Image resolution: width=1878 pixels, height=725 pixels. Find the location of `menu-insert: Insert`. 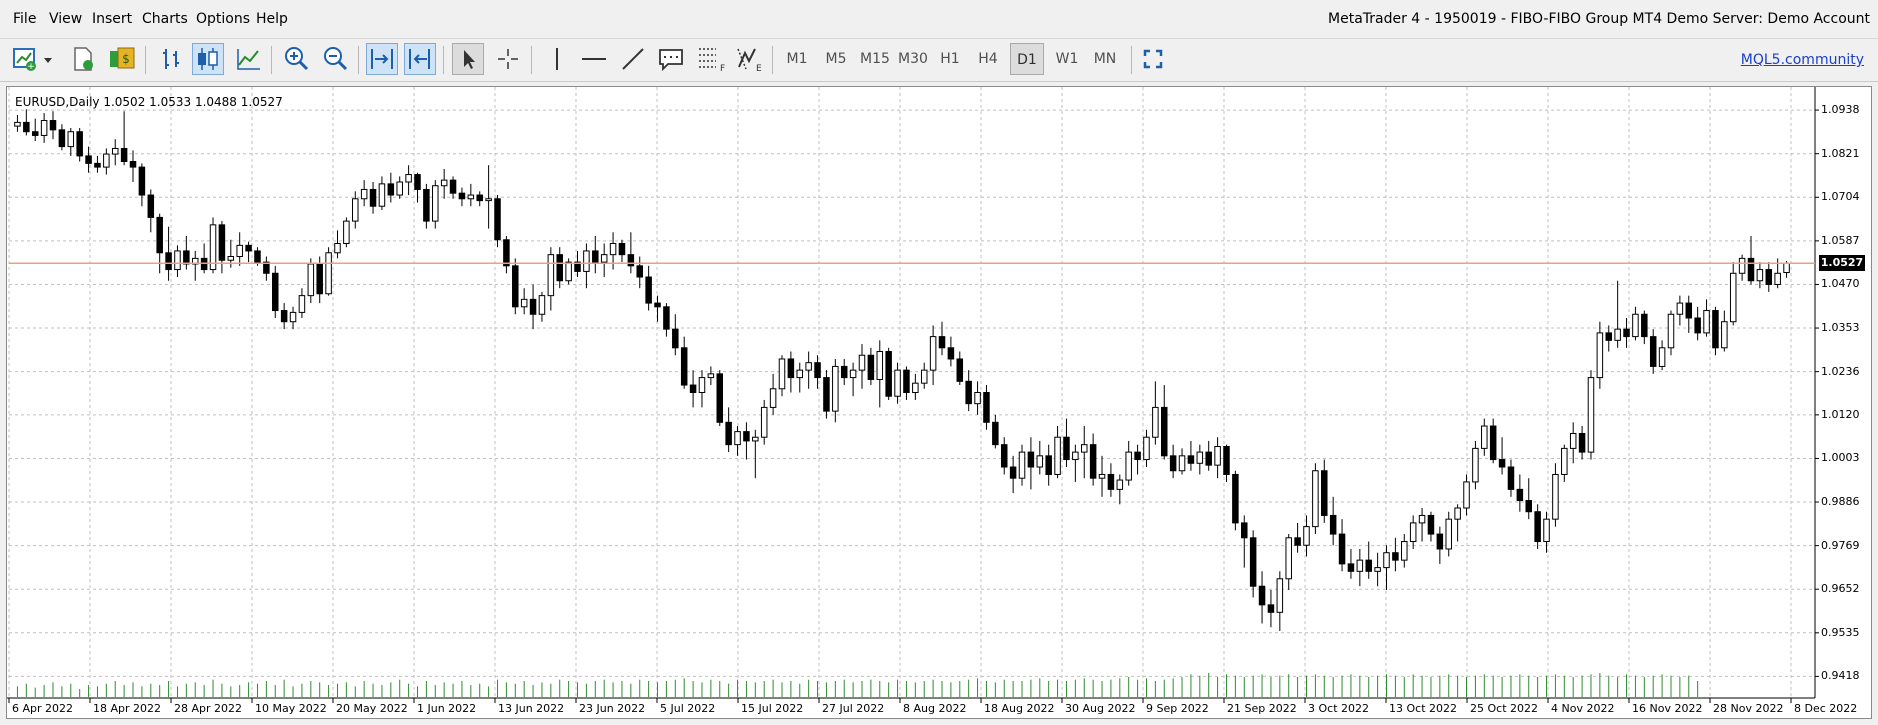

menu-insert: Insert is located at coordinates (112, 19).